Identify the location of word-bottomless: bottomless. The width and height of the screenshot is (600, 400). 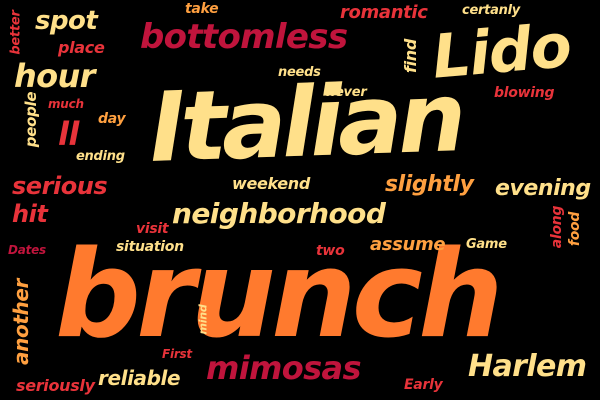
(244, 37).